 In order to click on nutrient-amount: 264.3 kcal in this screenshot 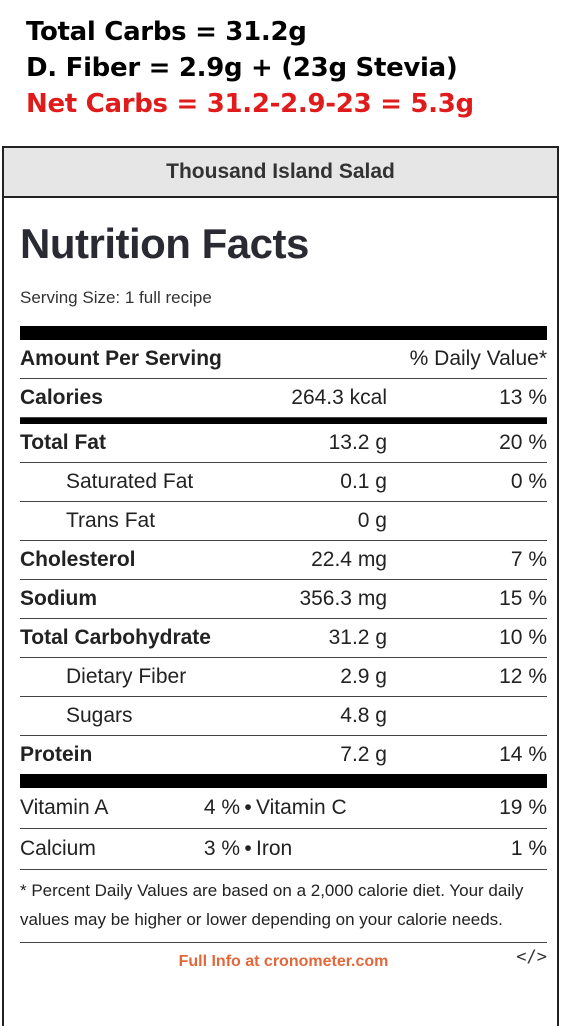, I will do `click(339, 397)`.